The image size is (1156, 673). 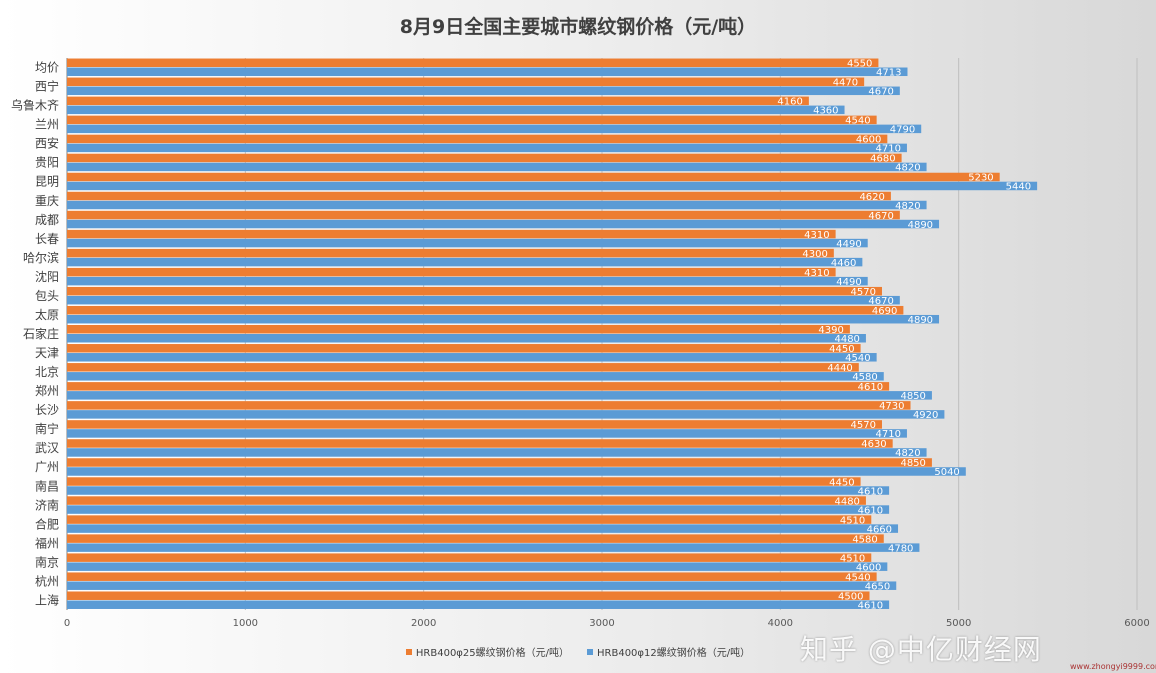 I want to click on category-label: 北京, so click(x=47, y=372).